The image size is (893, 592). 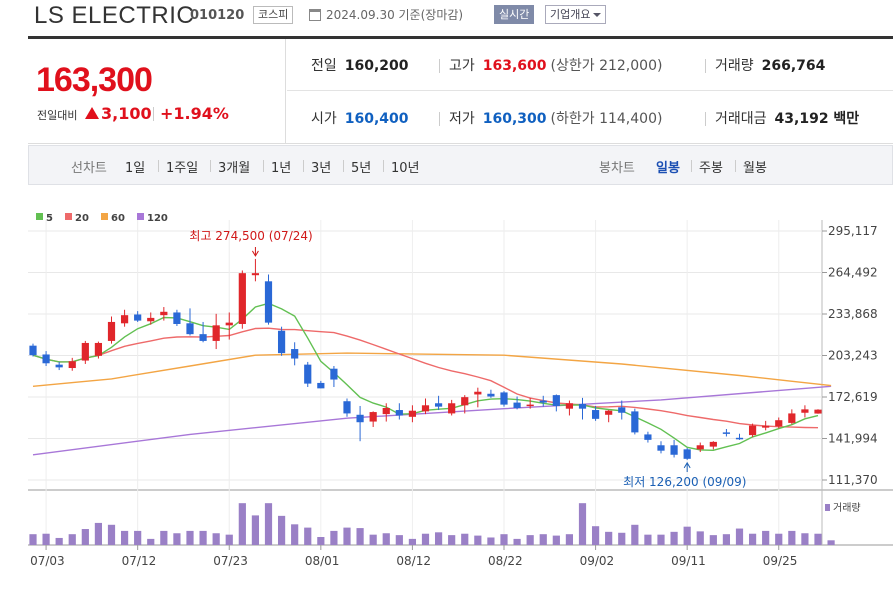 What do you see at coordinates (250, 236) in the screenshot?
I see `high-annotation: 최고 274,500 (07/24)` at bounding box center [250, 236].